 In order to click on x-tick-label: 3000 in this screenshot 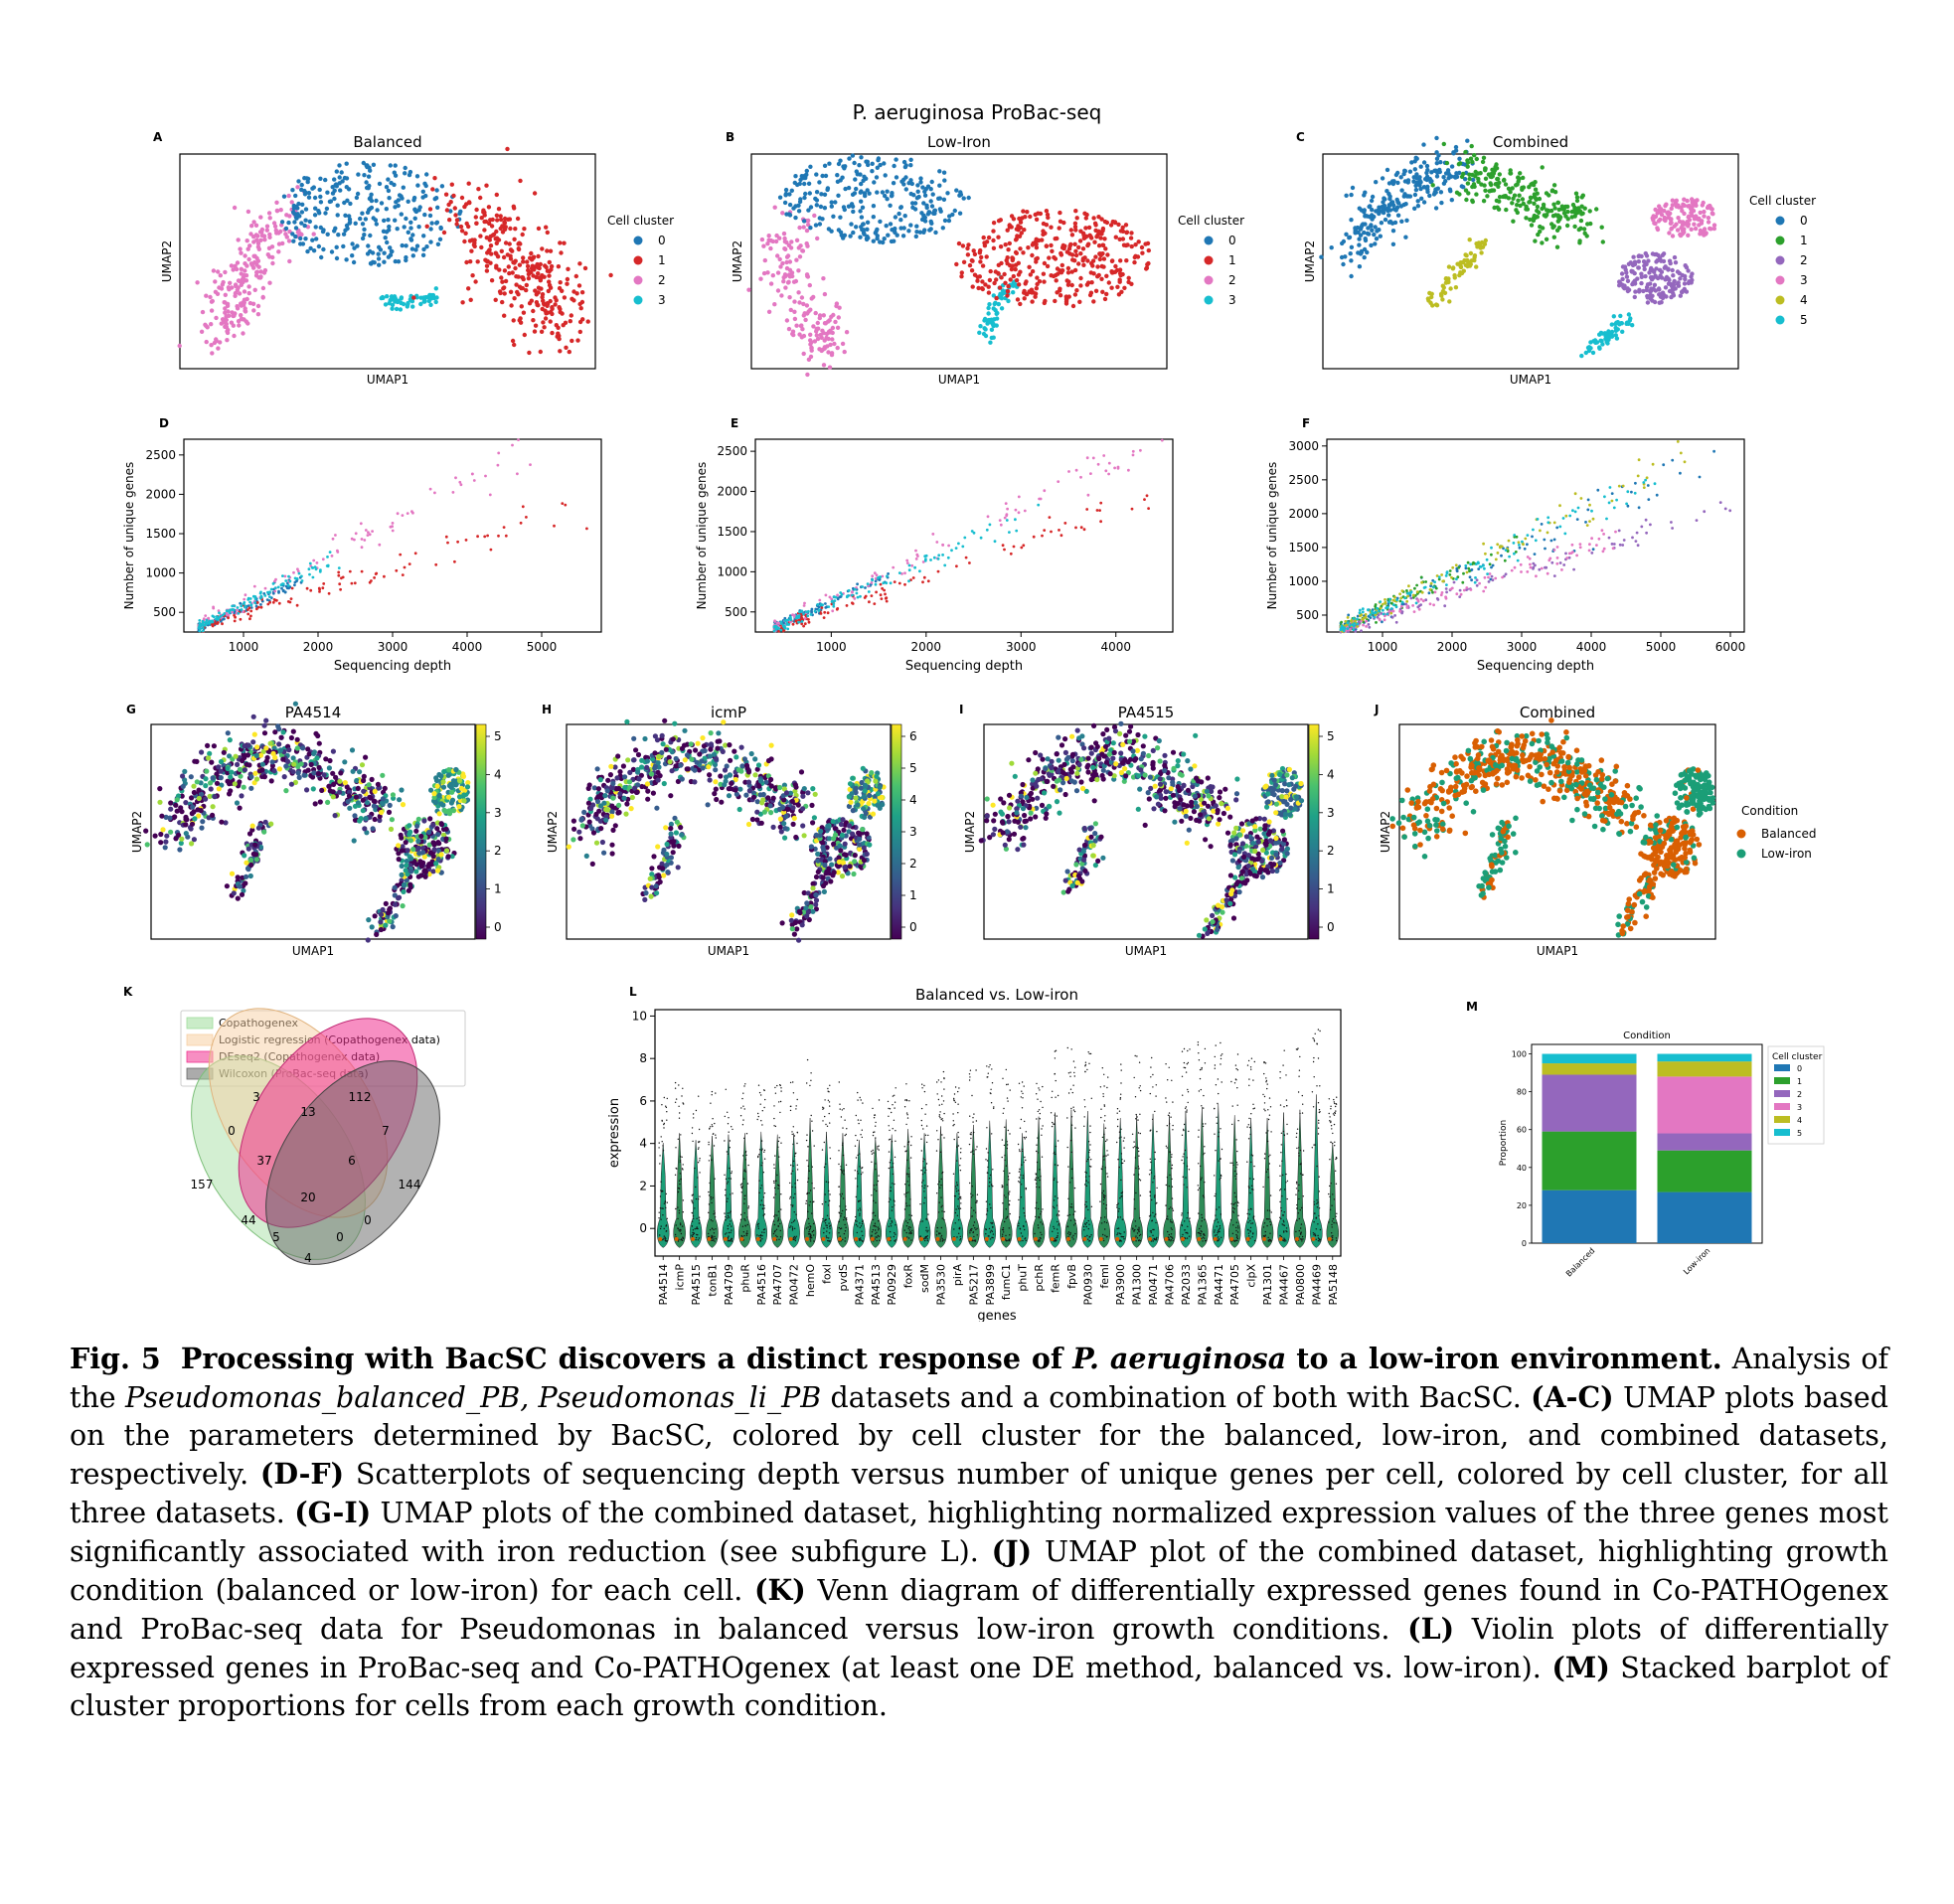, I will do `click(393, 647)`.